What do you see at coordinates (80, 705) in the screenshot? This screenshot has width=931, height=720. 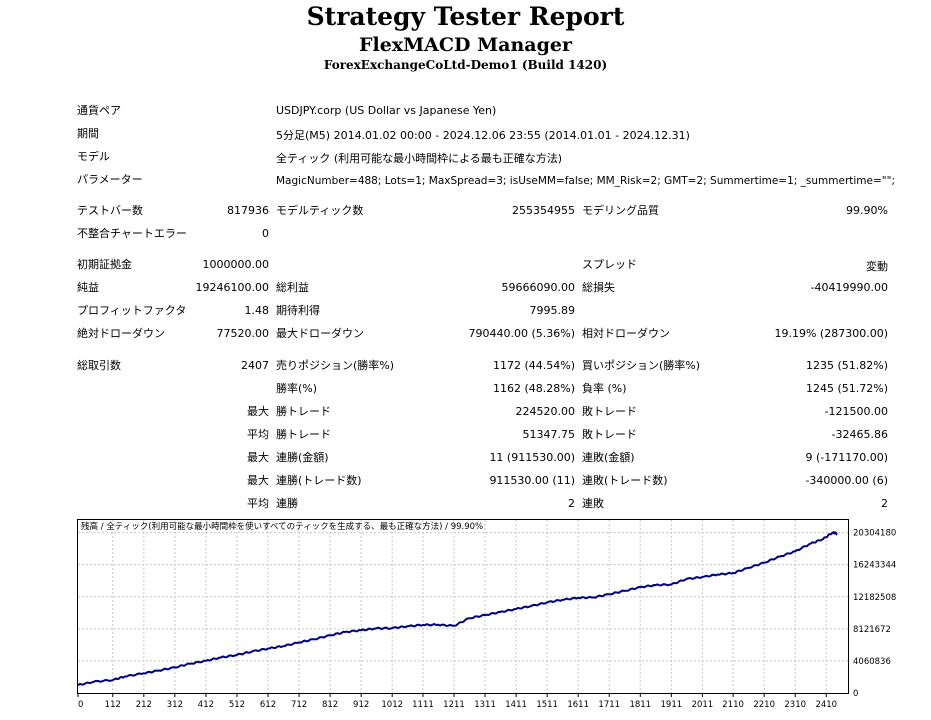 I see `x-tick-label: 0` at bounding box center [80, 705].